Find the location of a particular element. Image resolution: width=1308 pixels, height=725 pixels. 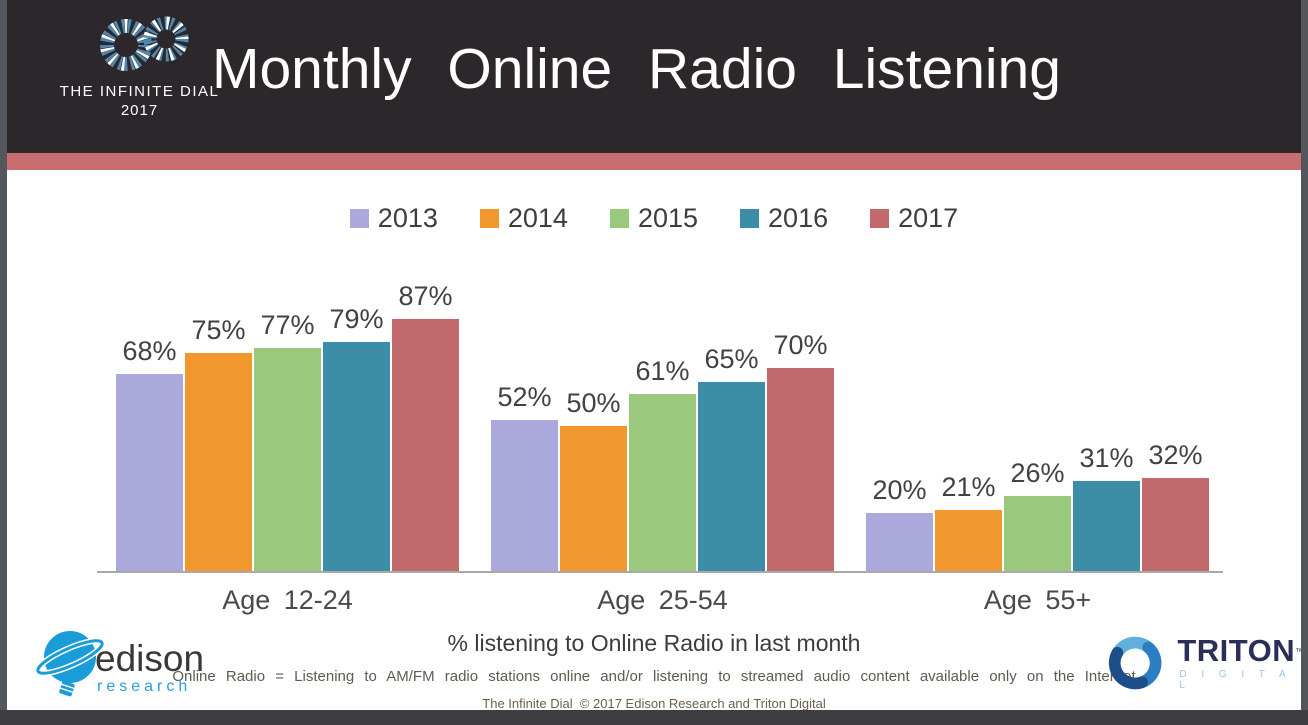

bar-value-label: 26% is located at coordinates (1037, 473).